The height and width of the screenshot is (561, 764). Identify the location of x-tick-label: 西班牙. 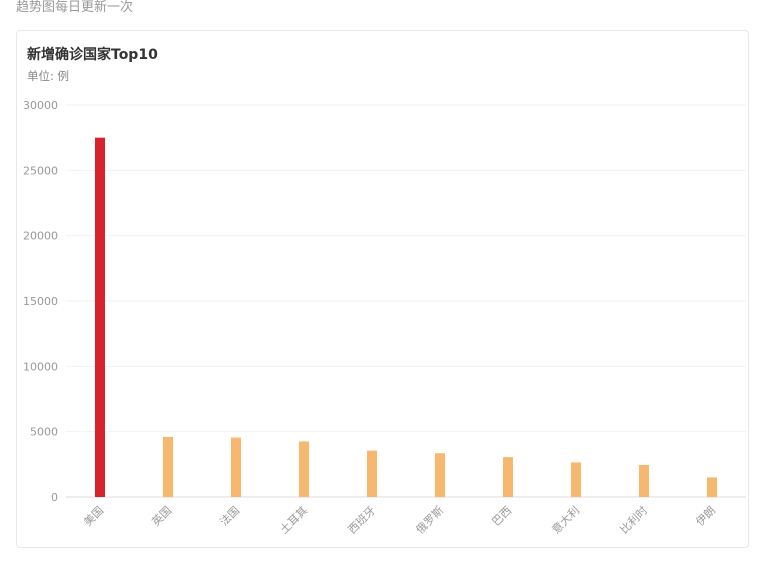
(362, 520).